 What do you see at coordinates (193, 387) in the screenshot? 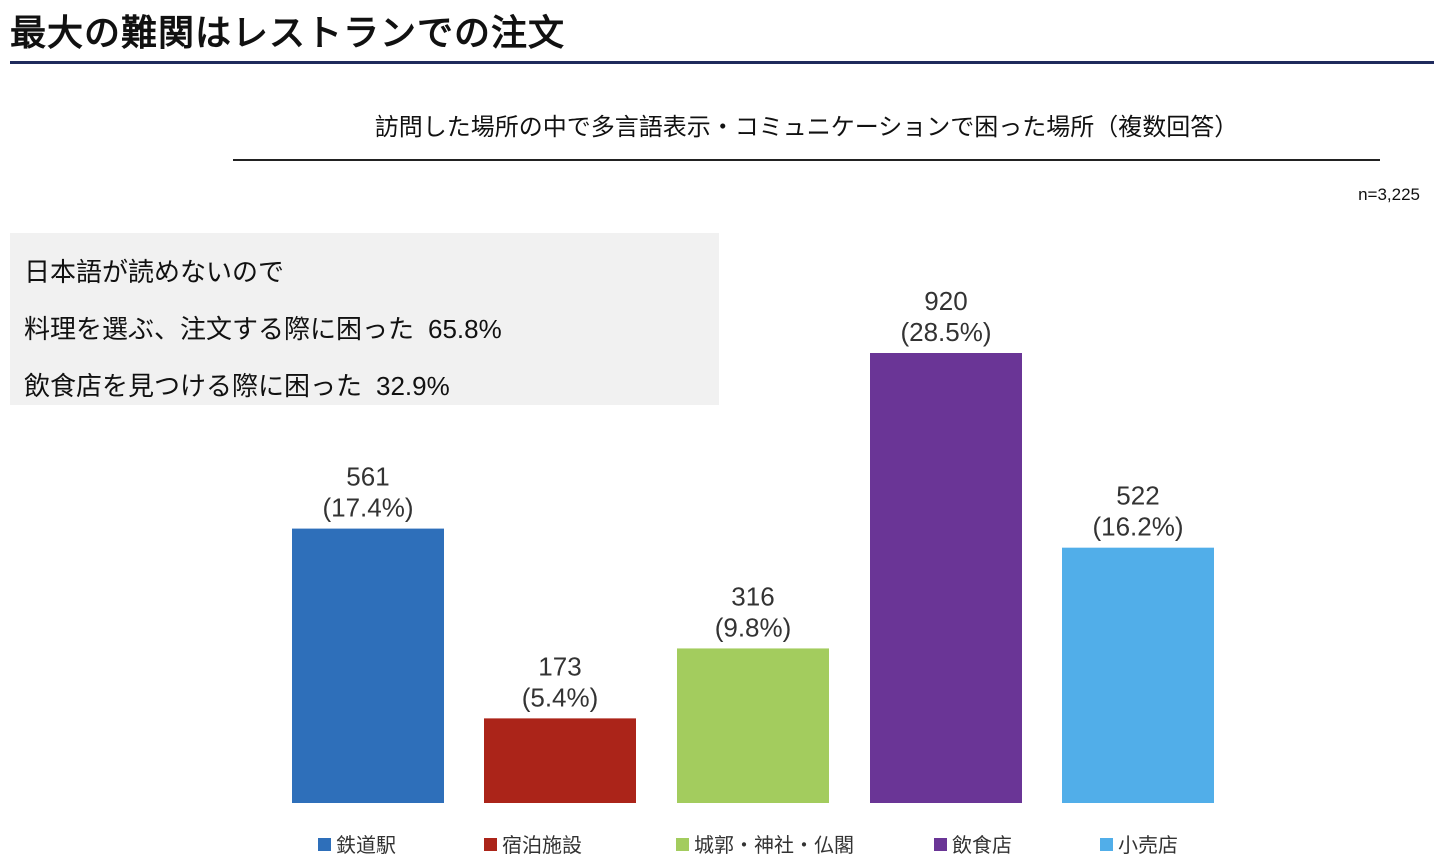
I see `callout-line-3-text: 飲食店を見つける際に困った` at bounding box center [193, 387].